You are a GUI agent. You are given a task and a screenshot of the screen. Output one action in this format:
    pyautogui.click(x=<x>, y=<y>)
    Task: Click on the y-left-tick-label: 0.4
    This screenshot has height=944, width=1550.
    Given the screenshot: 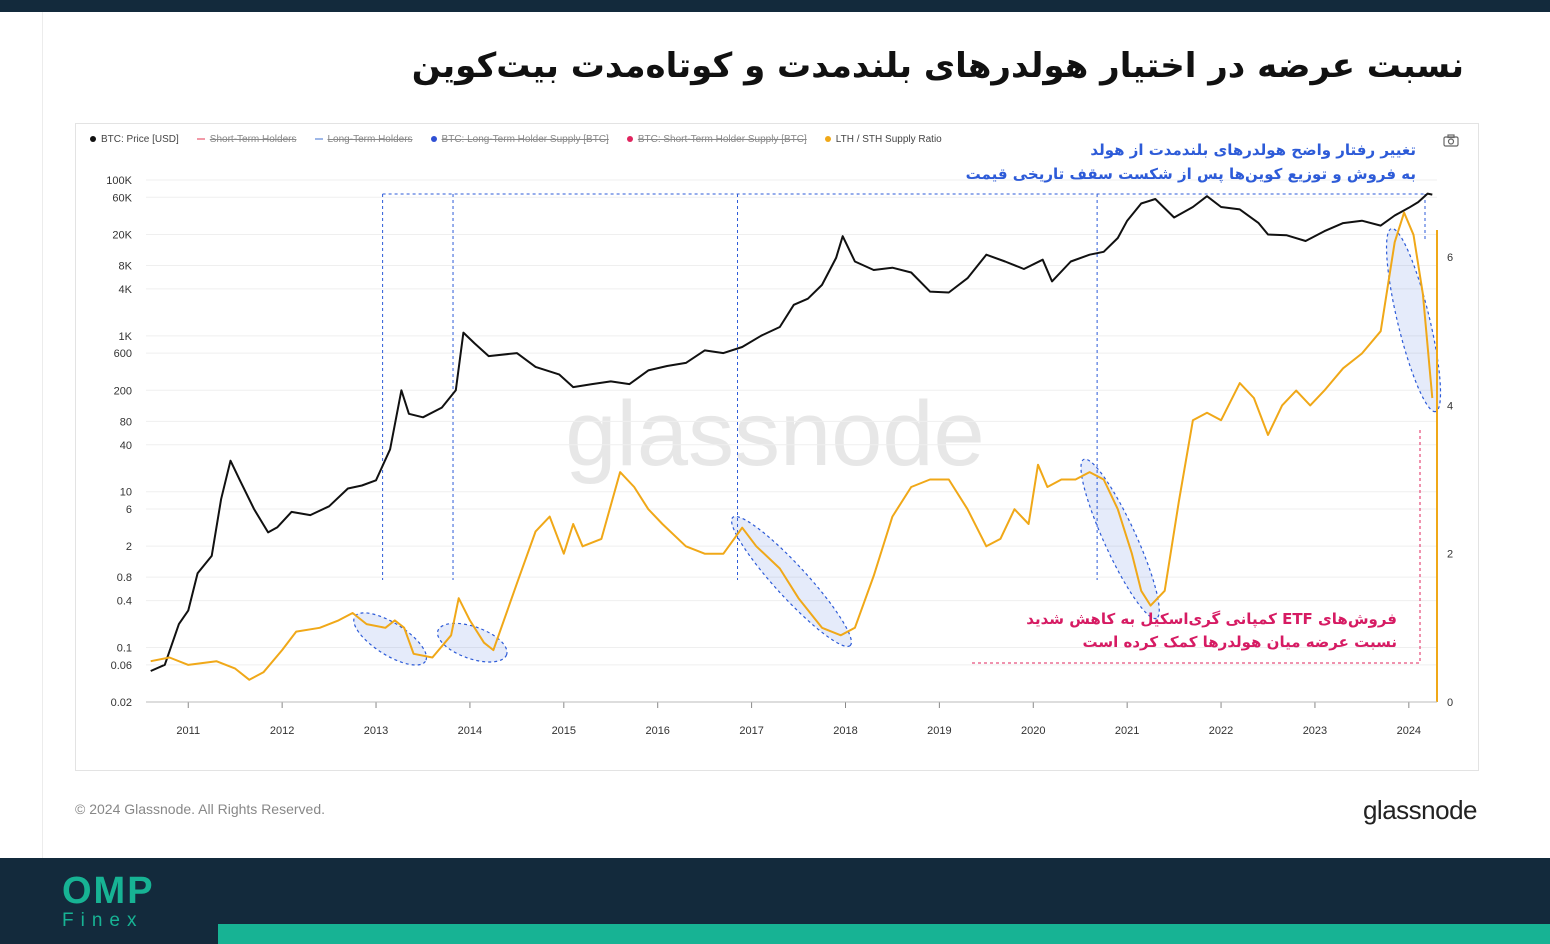 What is the action you would take?
    pyautogui.click(x=124, y=602)
    